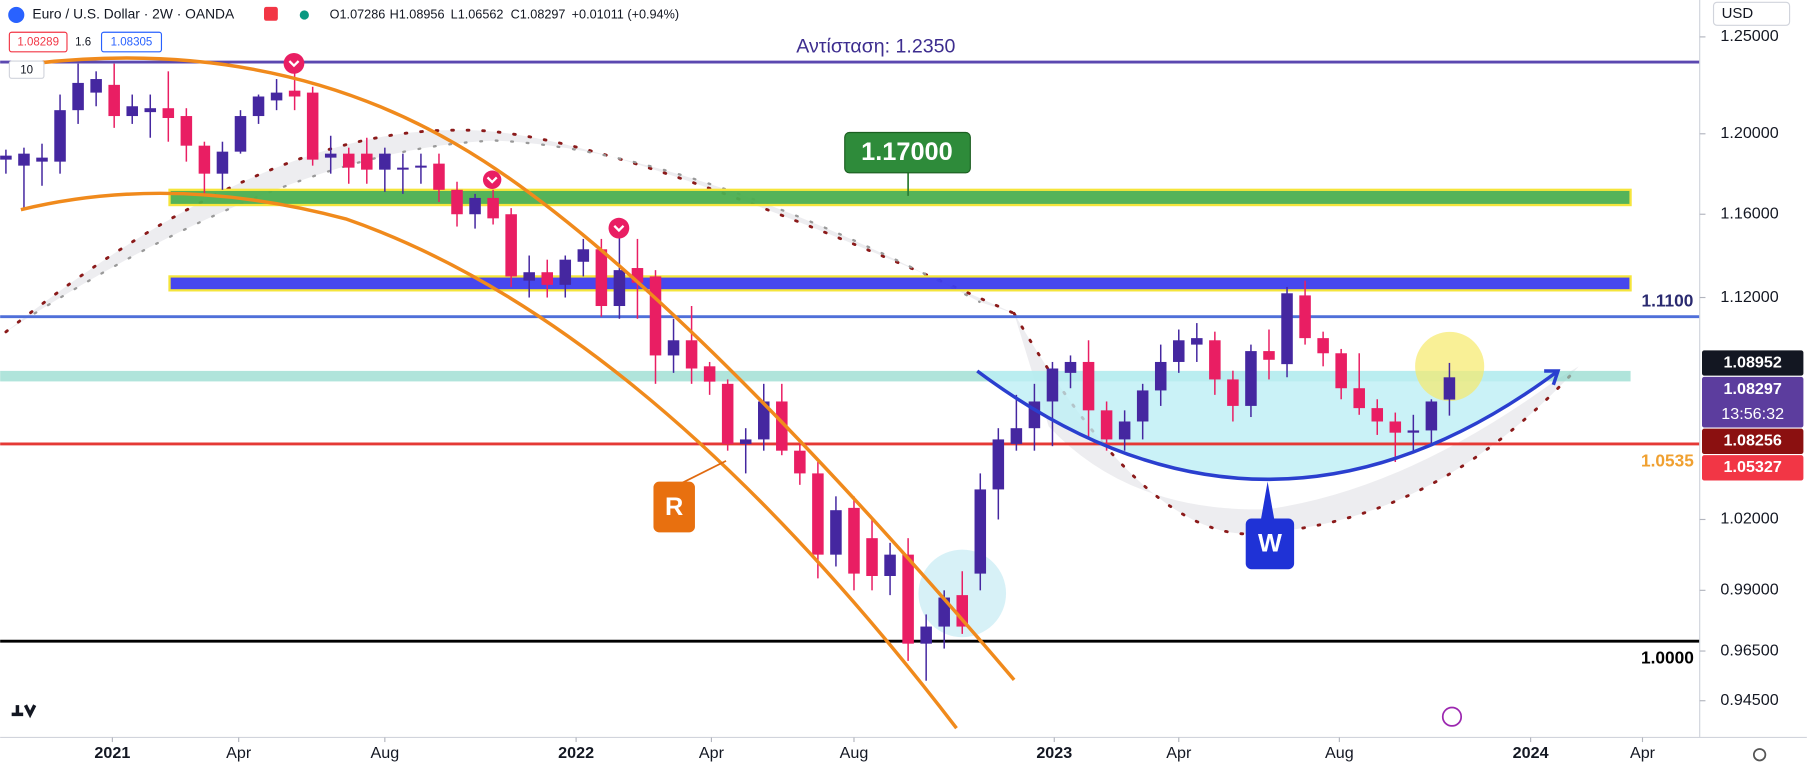 The width and height of the screenshot is (1807, 772). What do you see at coordinates (271, 13) in the screenshot?
I see `flag-icon` at bounding box center [271, 13].